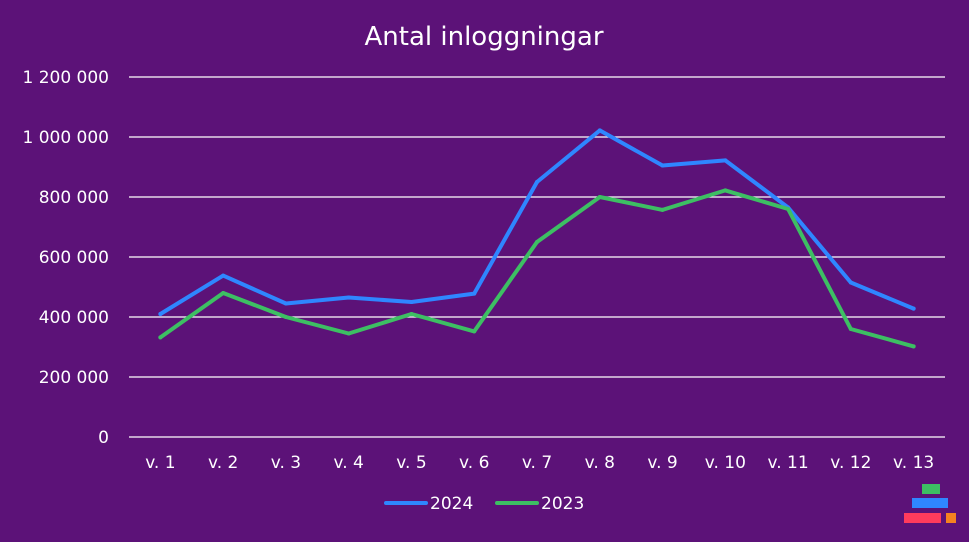 This screenshot has height=542, width=969. I want to click on y-tick-label: 1 000 000, so click(65, 138).